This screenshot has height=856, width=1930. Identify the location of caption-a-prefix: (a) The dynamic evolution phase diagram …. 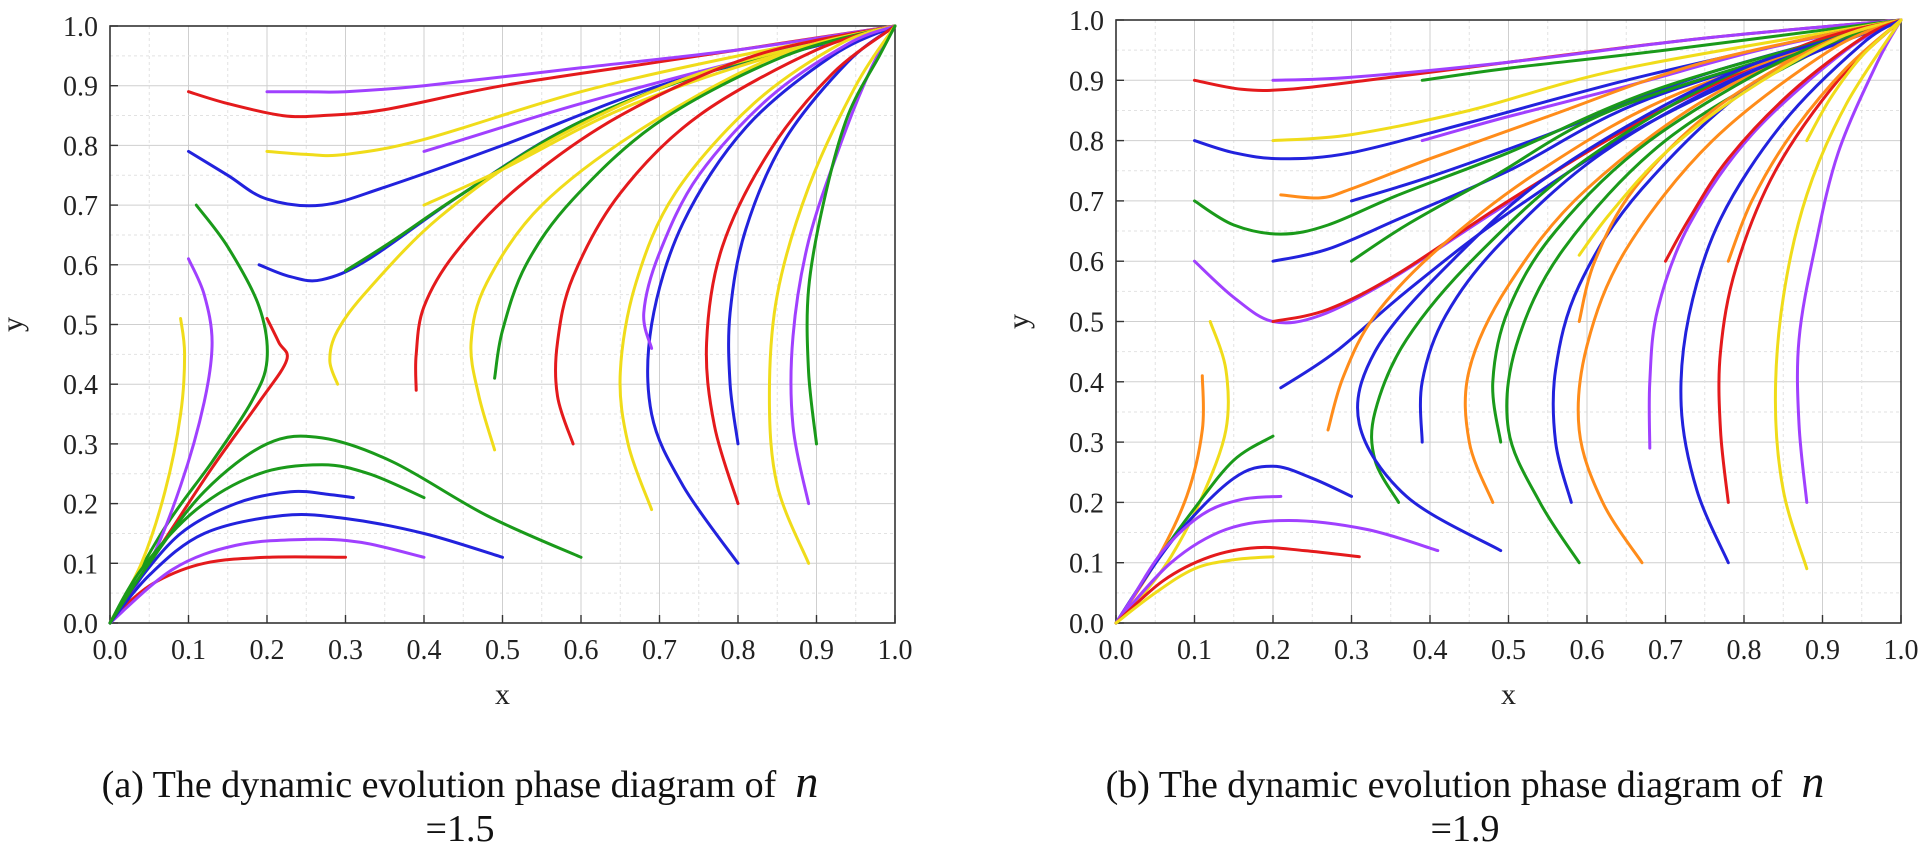
(439, 785).